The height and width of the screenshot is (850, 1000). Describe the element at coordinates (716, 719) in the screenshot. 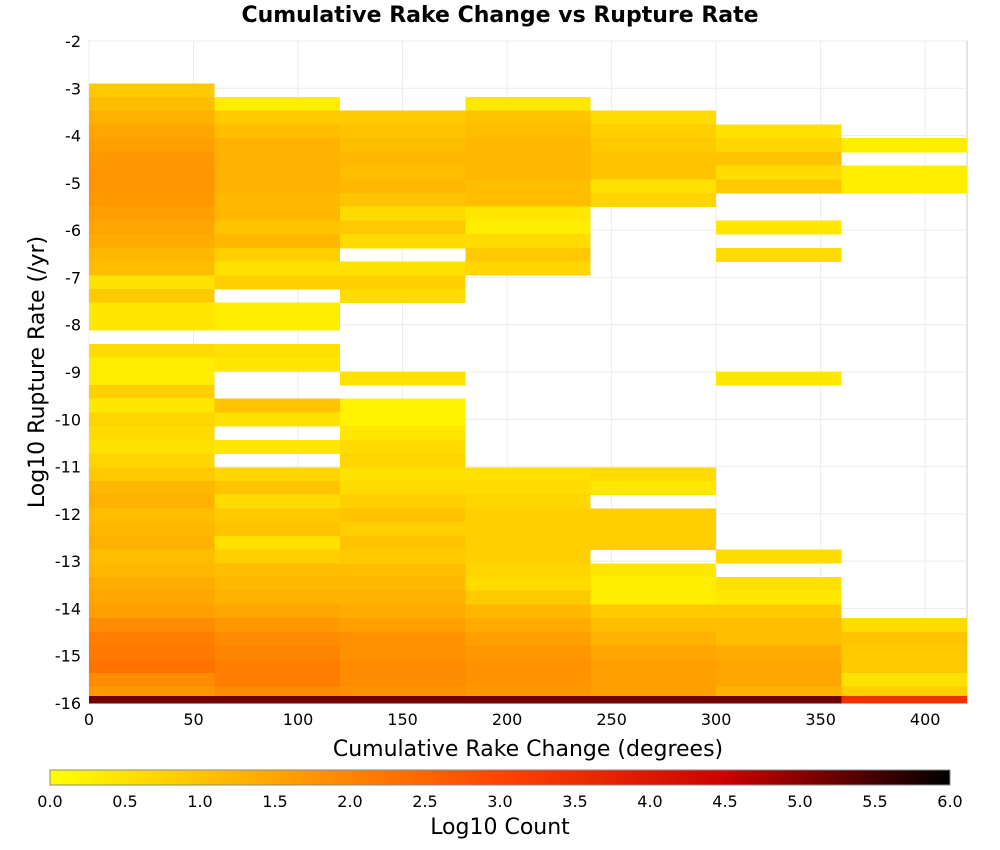

I see `x-tick-label: 300` at that location.